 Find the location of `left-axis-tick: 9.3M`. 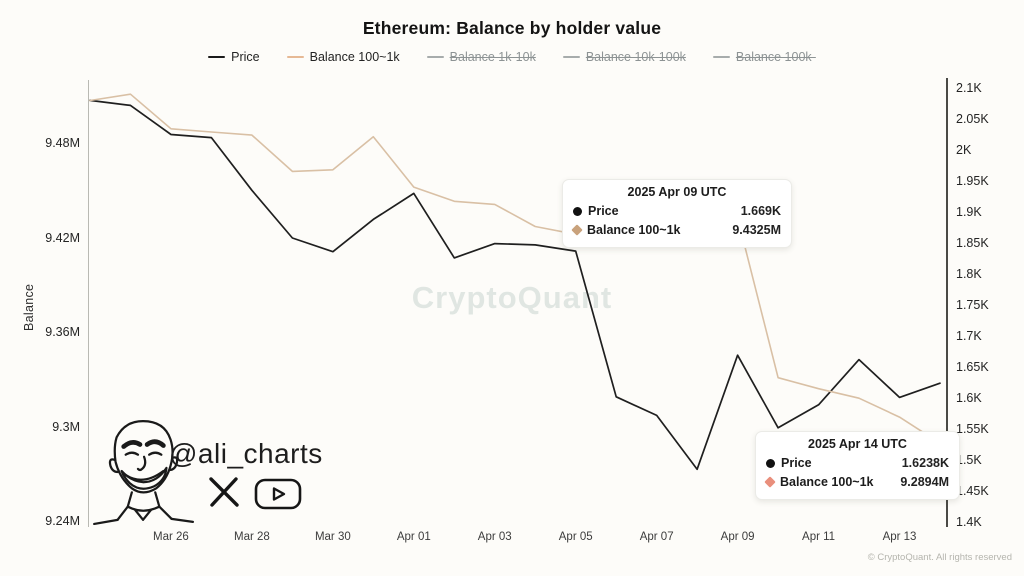

left-axis-tick: 9.3M is located at coordinates (66, 426).